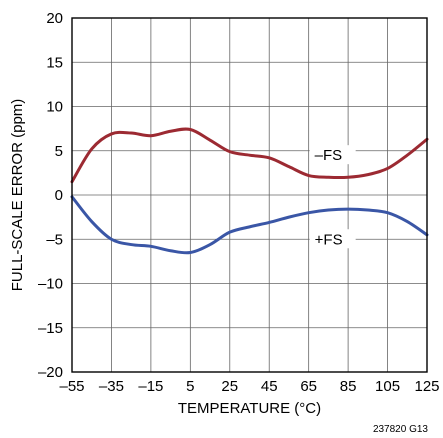 The width and height of the screenshot is (443, 438). What do you see at coordinates (17, 195) in the screenshot?
I see `y-axis-title: FULL-SCALE ERROR (ppm)` at bounding box center [17, 195].